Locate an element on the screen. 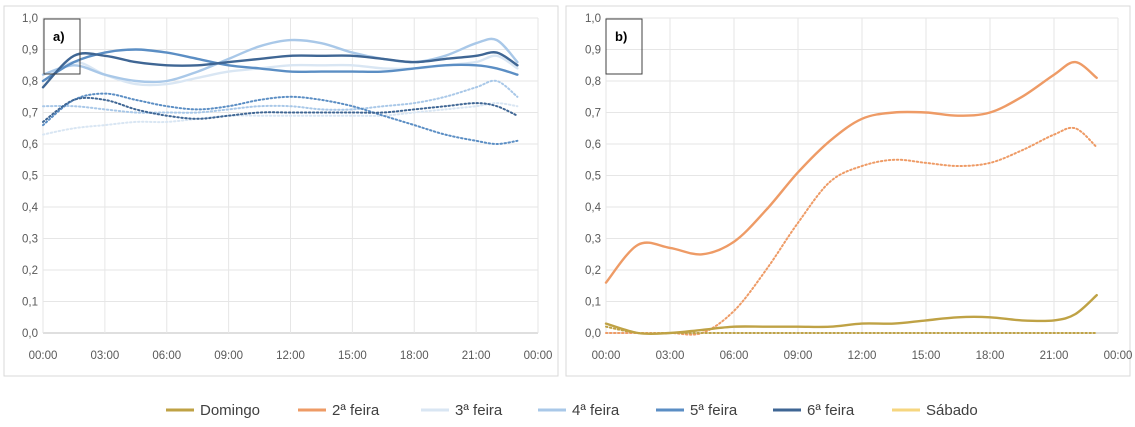 The image size is (1135, 427). legend-label: Domingo is located at coordinates (230, 410).